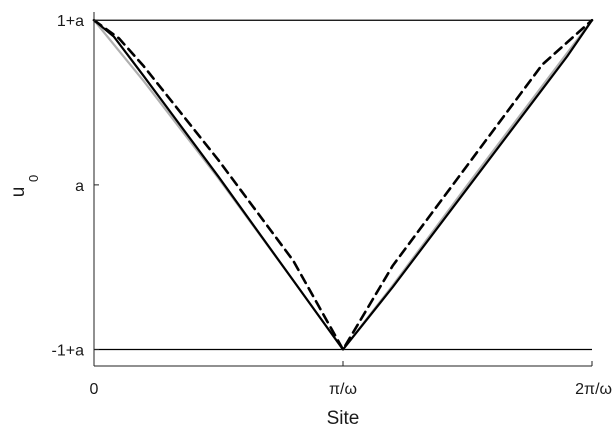  I want to click on y-axis-label: u 0, so click(24, 186).